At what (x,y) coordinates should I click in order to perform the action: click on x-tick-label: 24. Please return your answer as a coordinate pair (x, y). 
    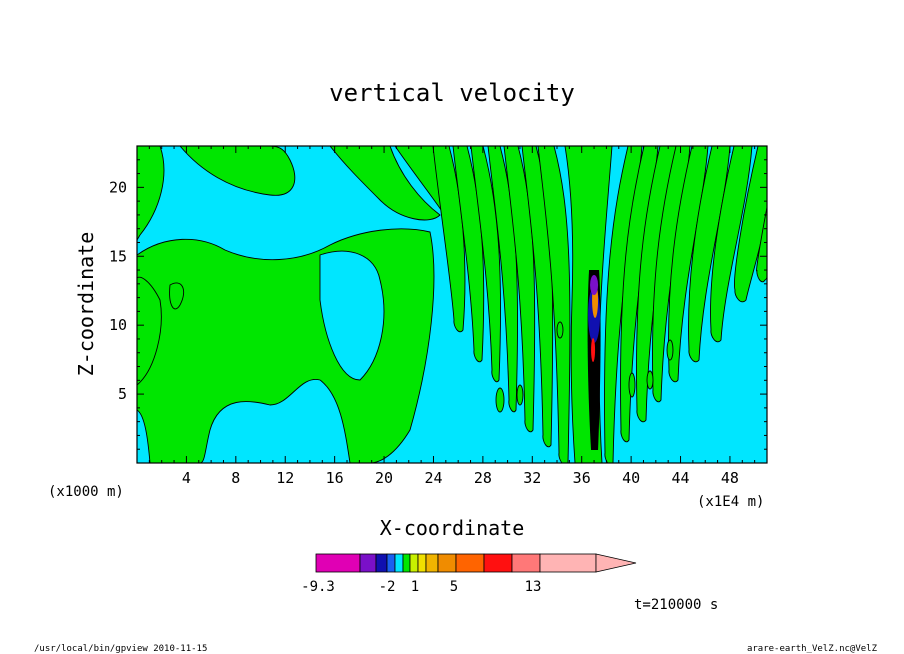
    Looking at the image, I should click on (433, 478).